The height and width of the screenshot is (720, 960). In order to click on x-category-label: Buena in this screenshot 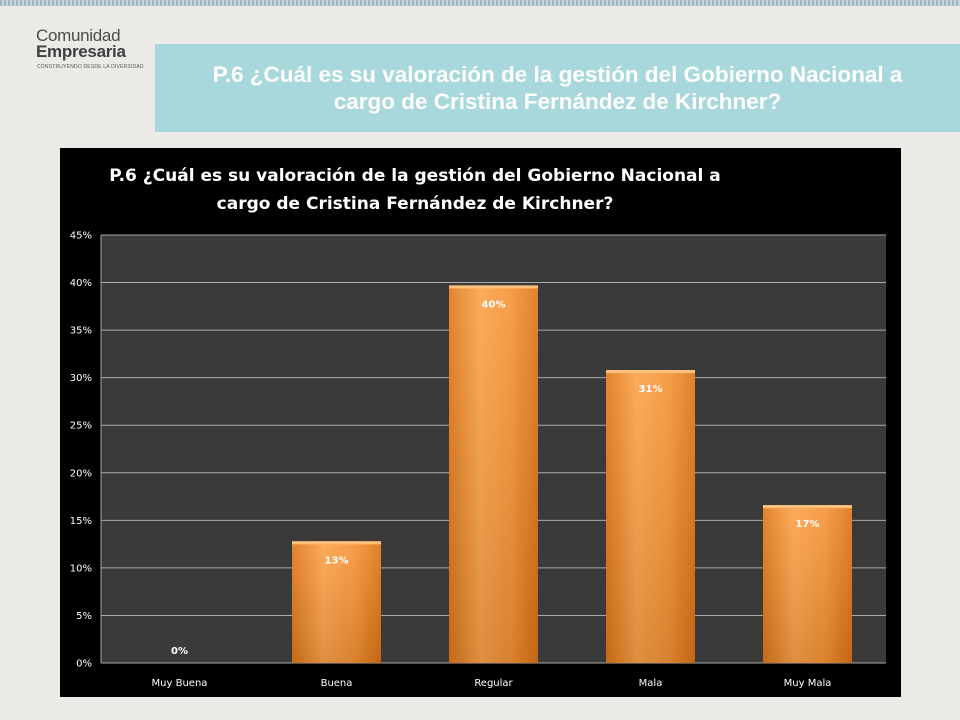, I will do `click(337, 683)`.